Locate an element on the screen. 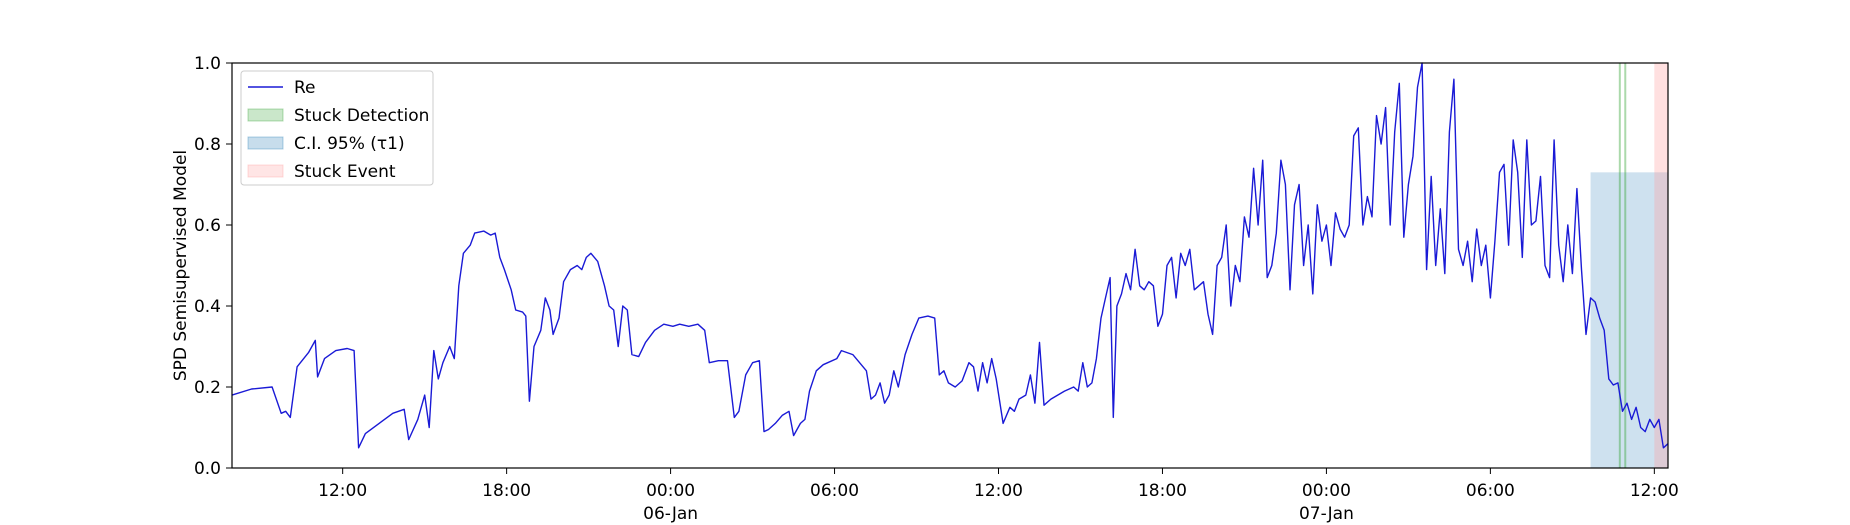  y-tick-label: 1.0 is located at coordinates (207, 64).